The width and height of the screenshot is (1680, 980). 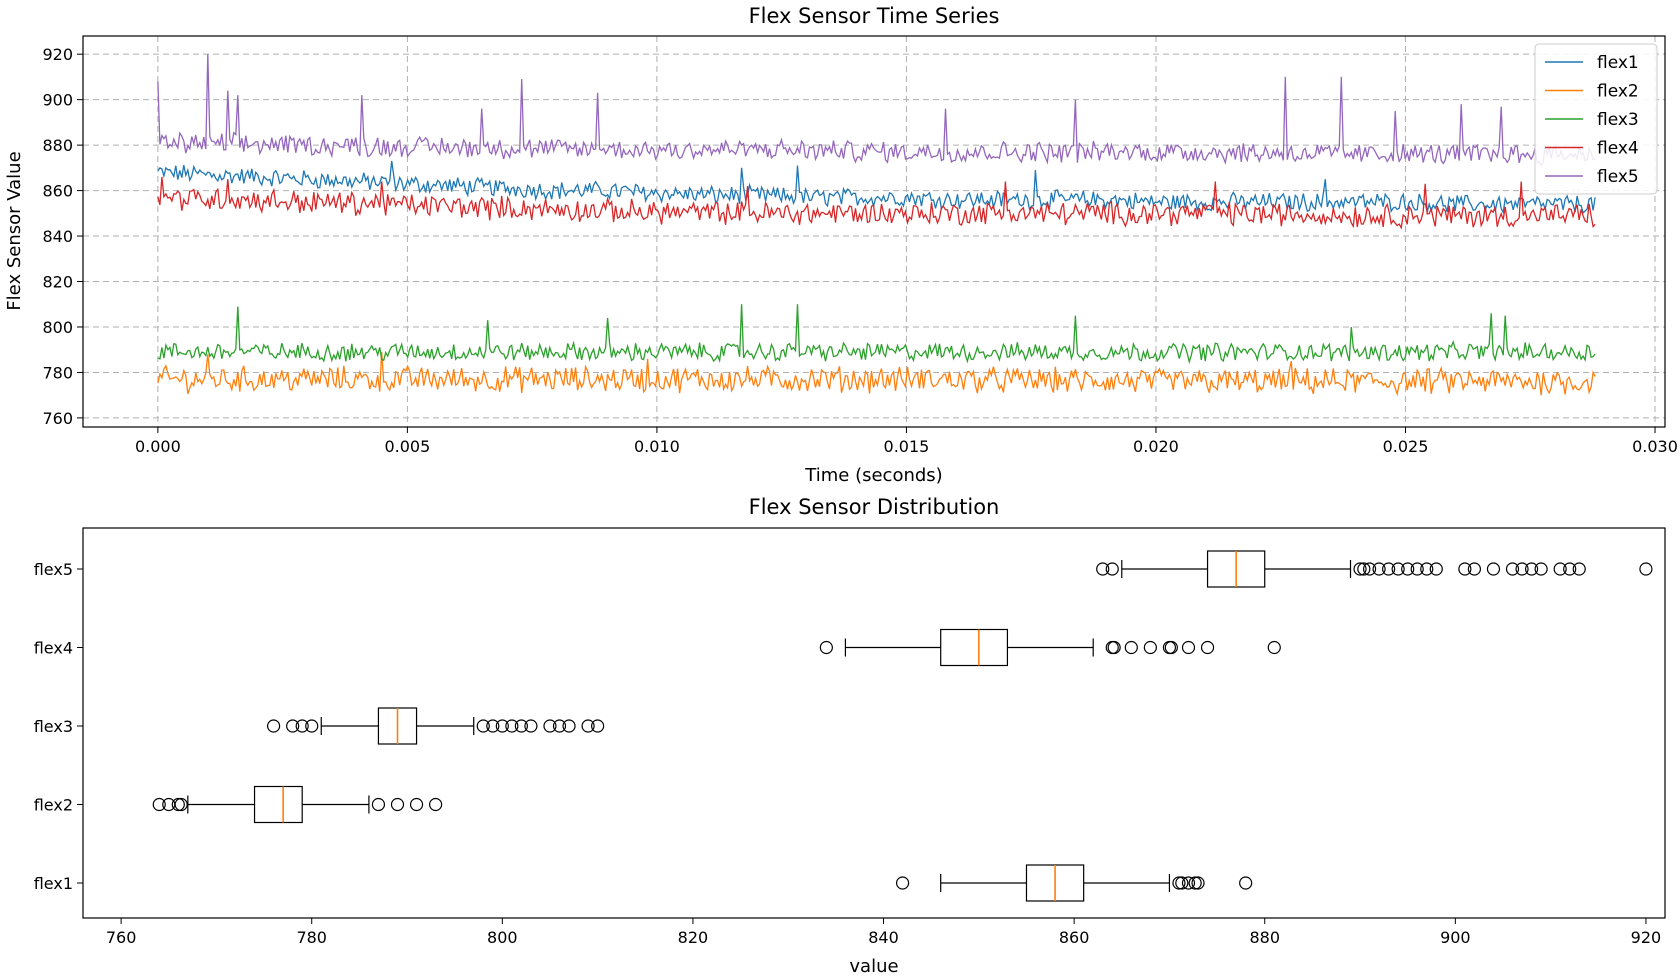 I want to click on distribution-xlabel: value, so click(x=873, y=966).